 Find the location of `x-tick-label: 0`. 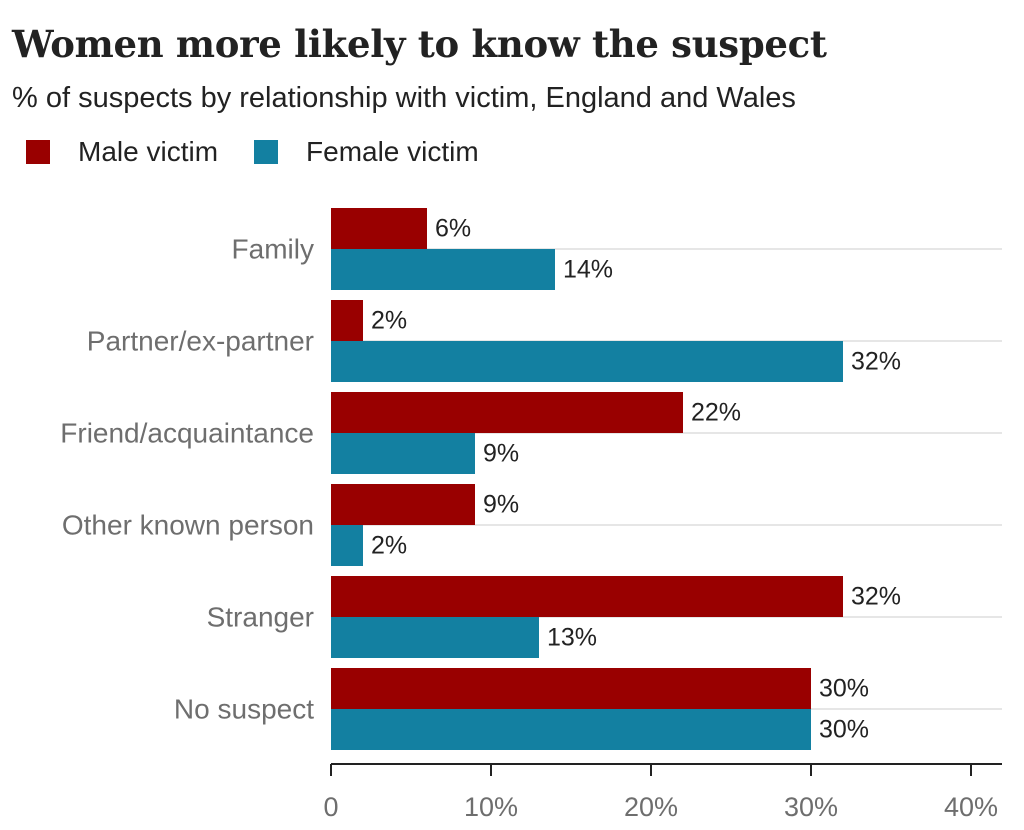

x-tick-label: 0 is located at coordinates (330, 807).